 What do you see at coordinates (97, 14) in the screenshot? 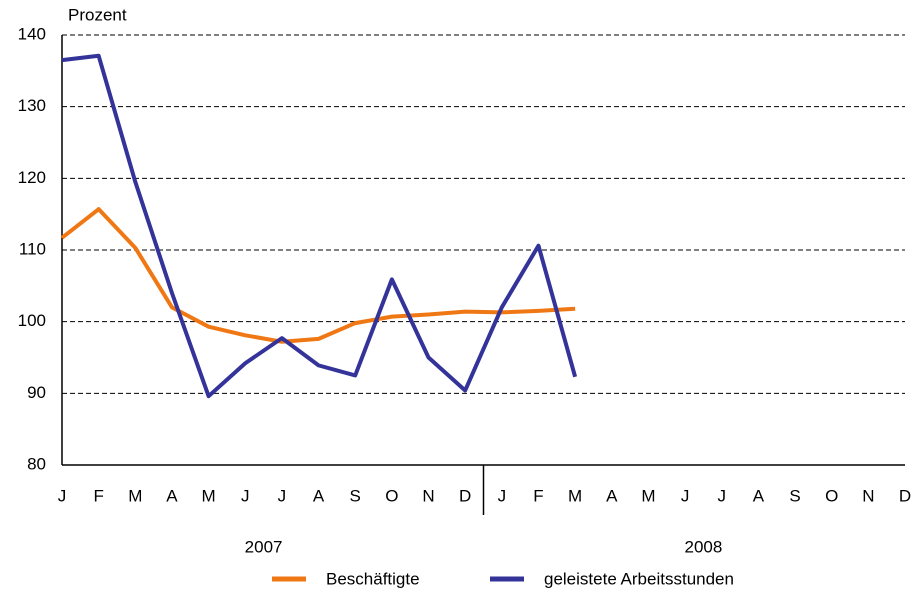
I see `y-axis-label: Prozent` at bounding box center [97, 14].